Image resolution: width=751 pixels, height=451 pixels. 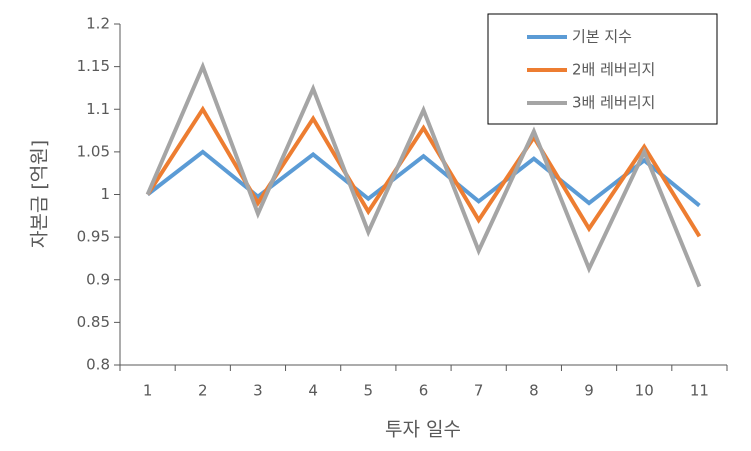 What do you see at coordinates (424, 391) in the screenshot?
I see `x-tick-label: 6` at bounding box center [424, 391].